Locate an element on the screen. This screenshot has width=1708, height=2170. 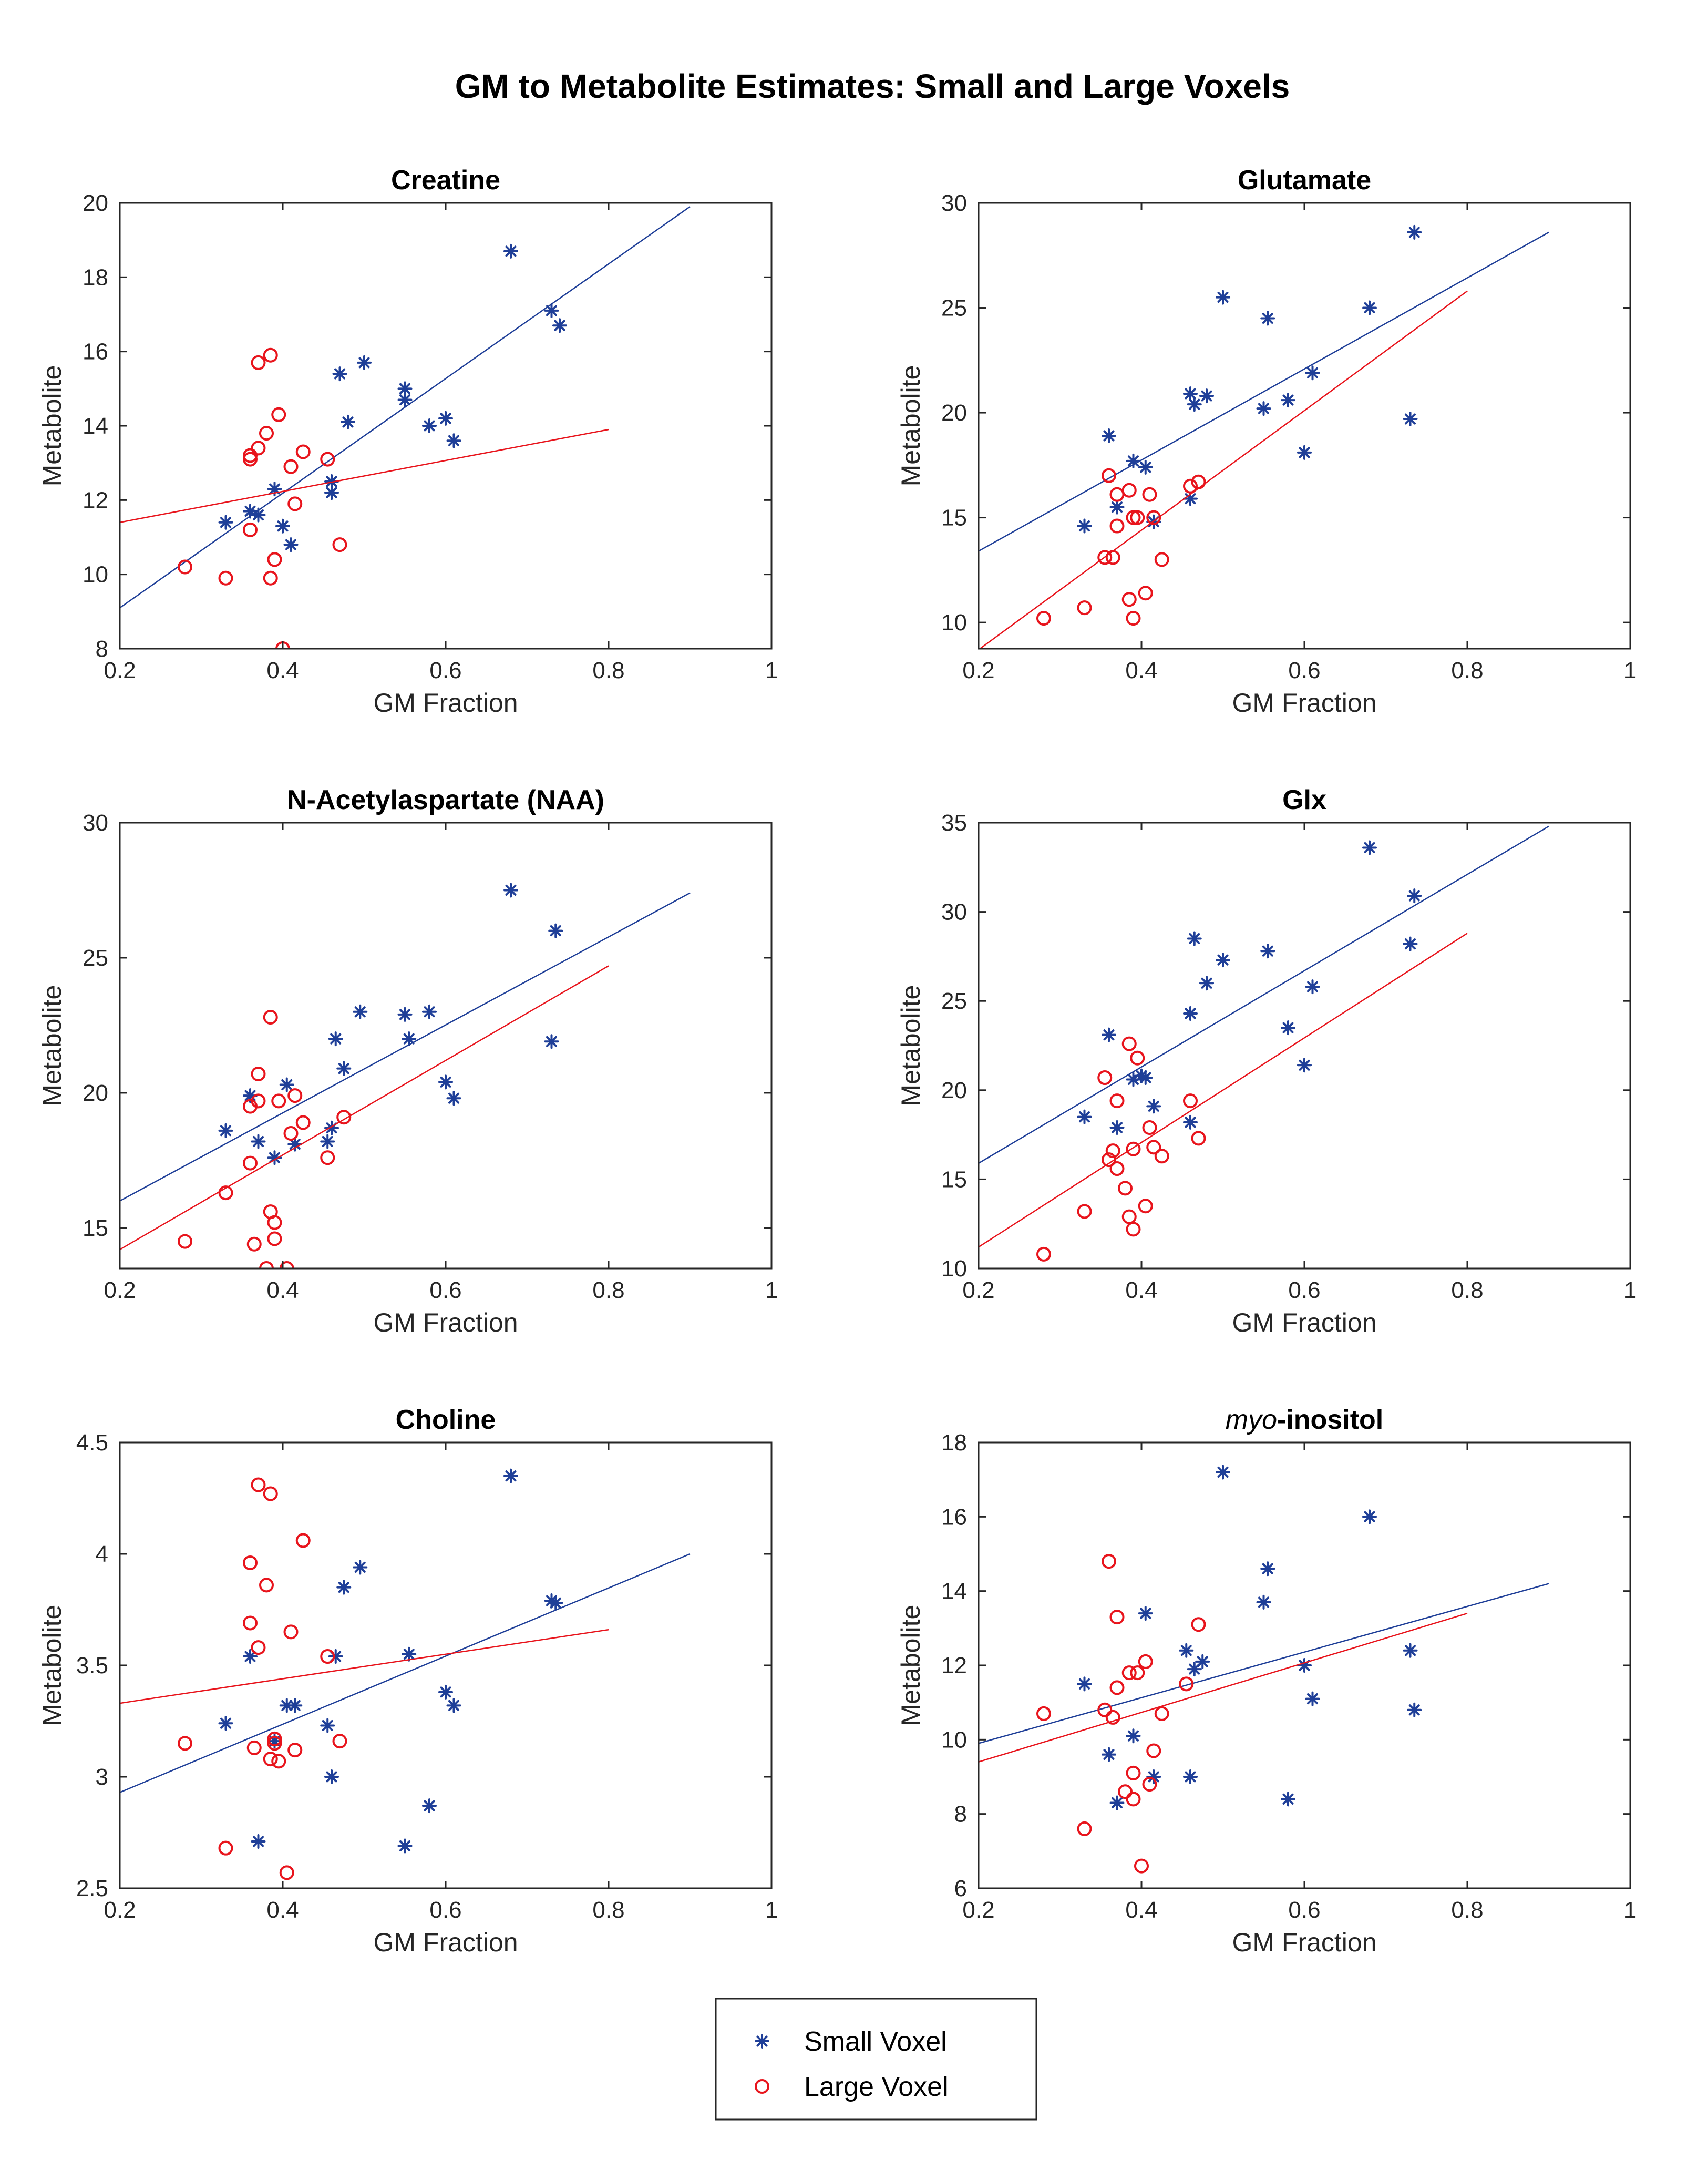
axes-title: Glx is located at coordinates (1304, 800).